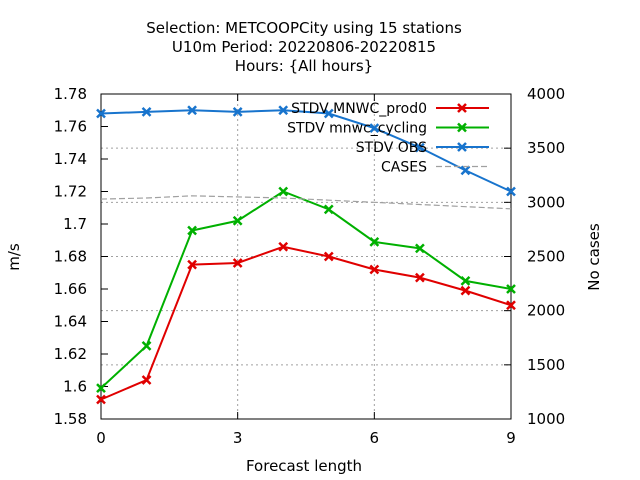  I want to click on y-tick-label: 1.74, so click(70, 159).